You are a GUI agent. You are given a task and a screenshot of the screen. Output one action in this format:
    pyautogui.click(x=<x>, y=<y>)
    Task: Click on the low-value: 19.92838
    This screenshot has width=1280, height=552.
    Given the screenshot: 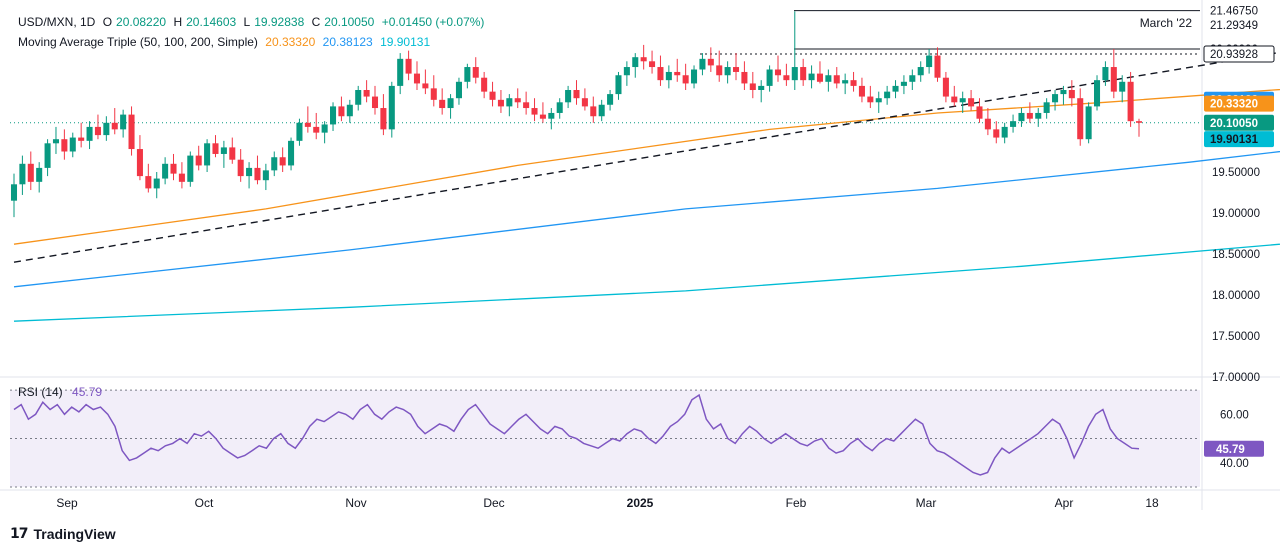 What is the action you would take?
    pyautogui.click(x=279, y=22)
    